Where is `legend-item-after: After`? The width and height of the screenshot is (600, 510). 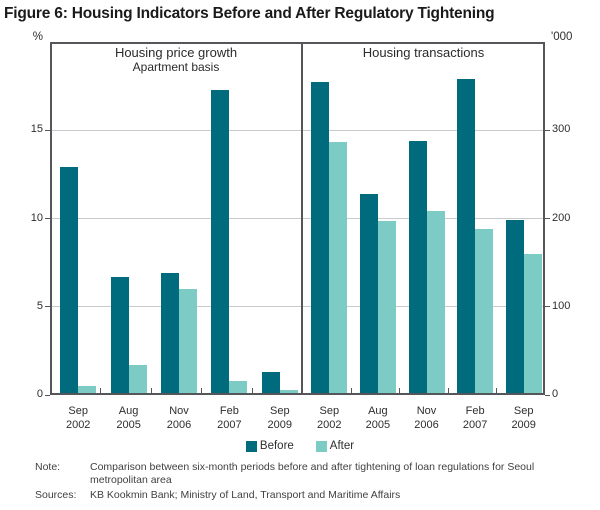 legend-item-after: After is located at coordinates (335, 446).